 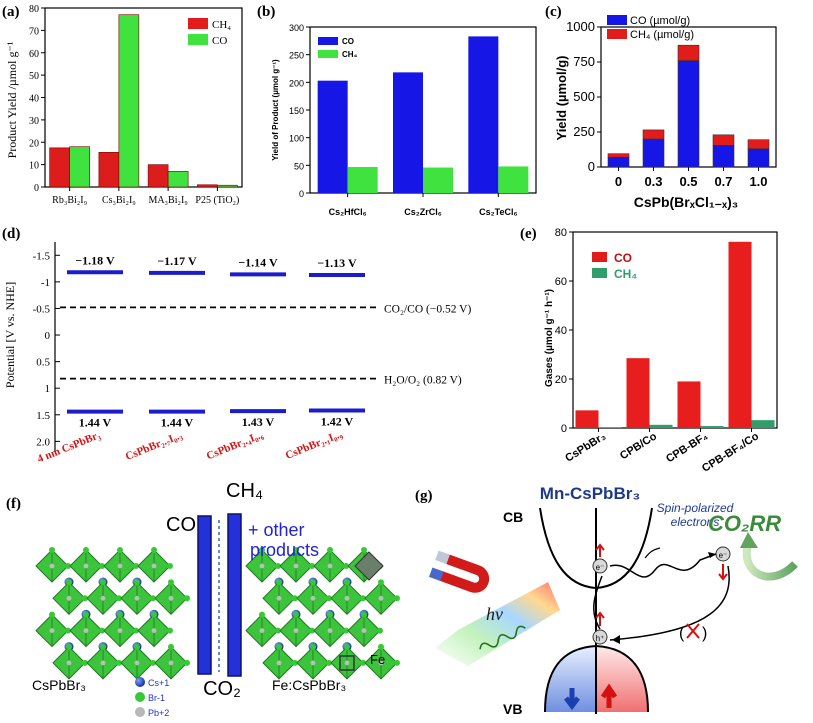 I want to click on x-tick-label: MA₃Bi₂I₉, so click(x=168, y=200).